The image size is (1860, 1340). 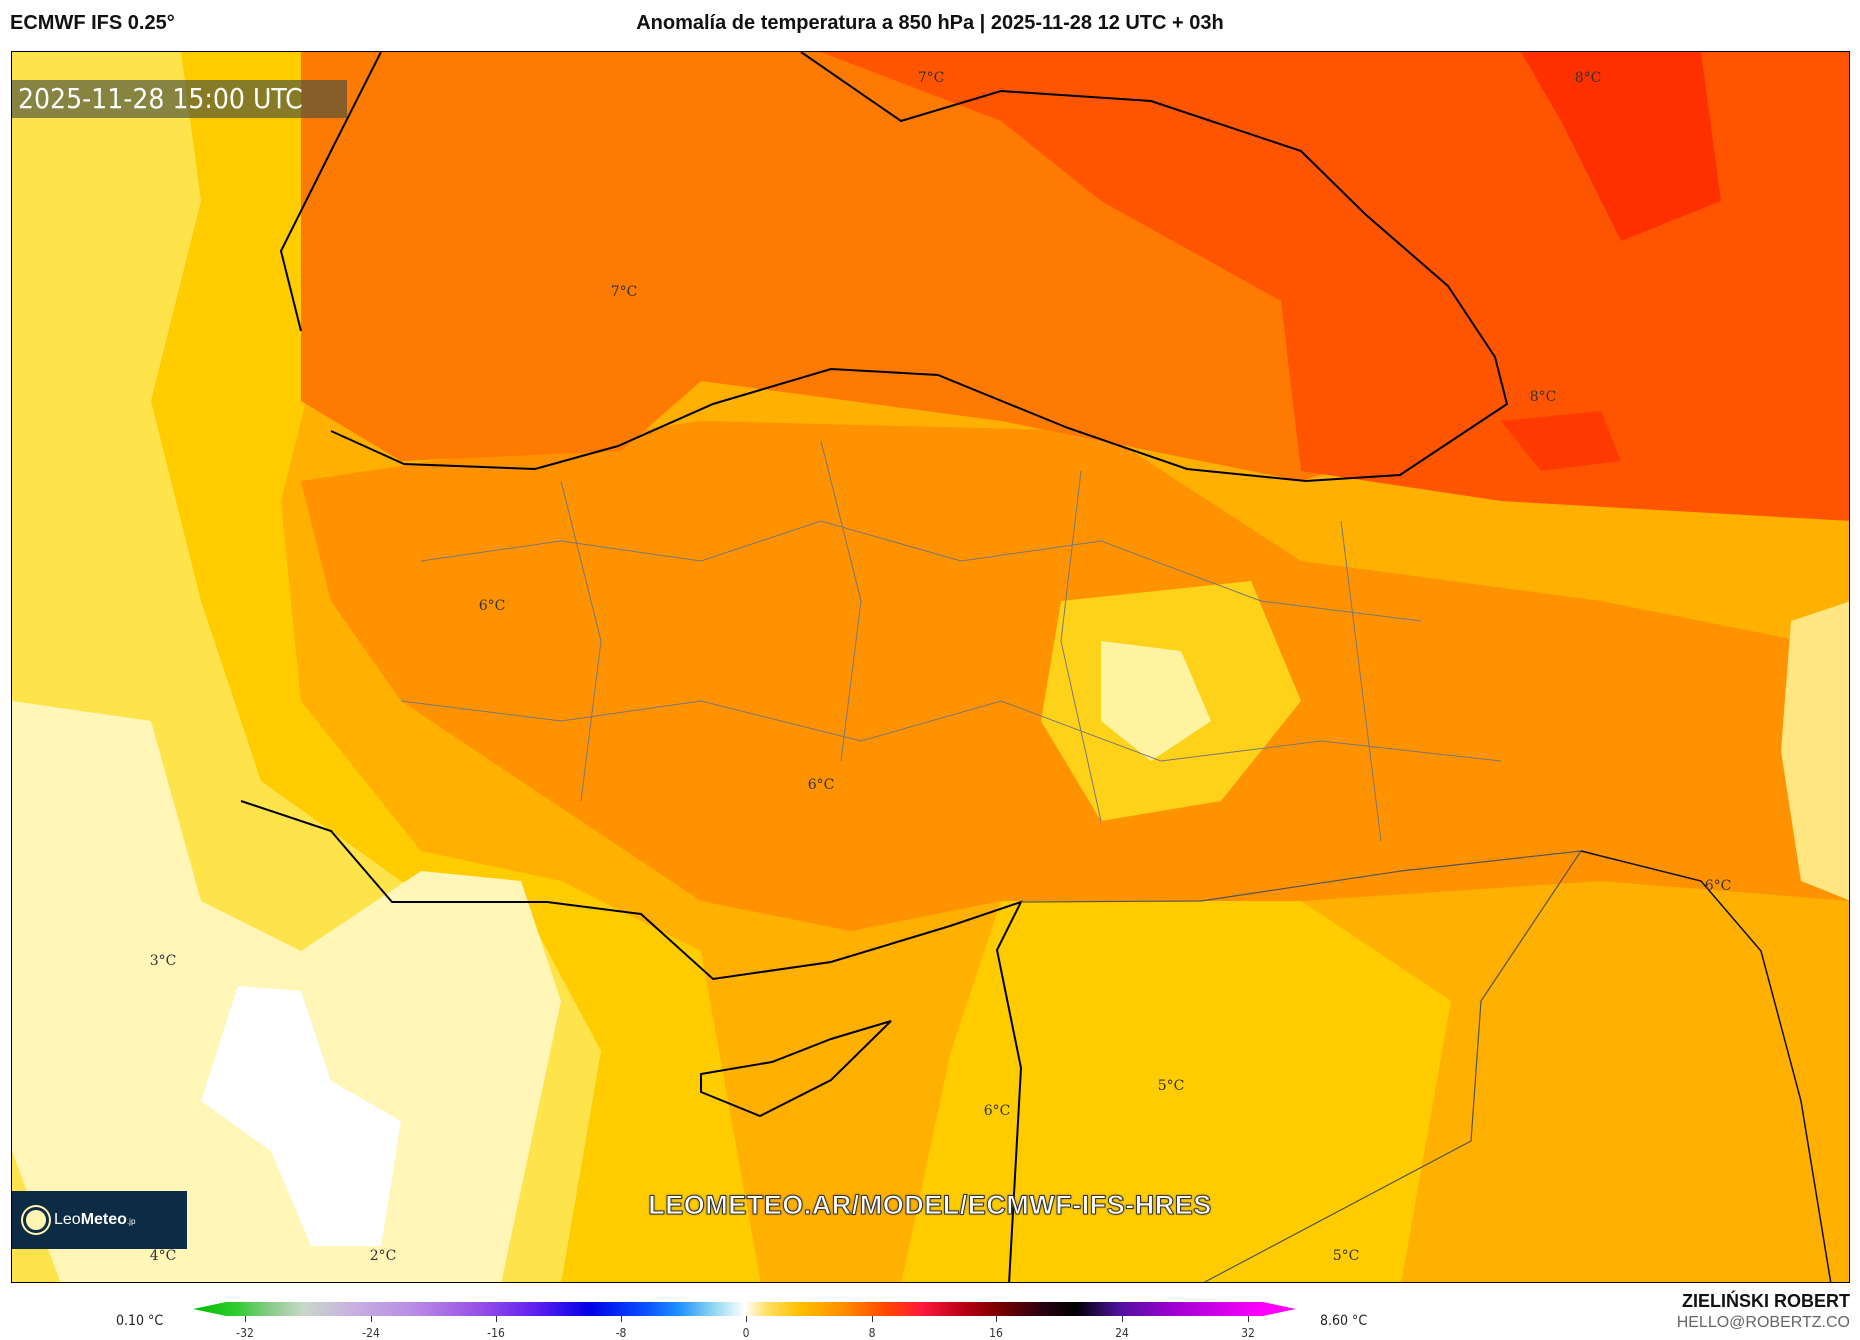 What do you see at coordinates (92, 23) in the screenshot?
I see `model-name: ECMWF IFS 0.25°` at bounding box center [92, 23].